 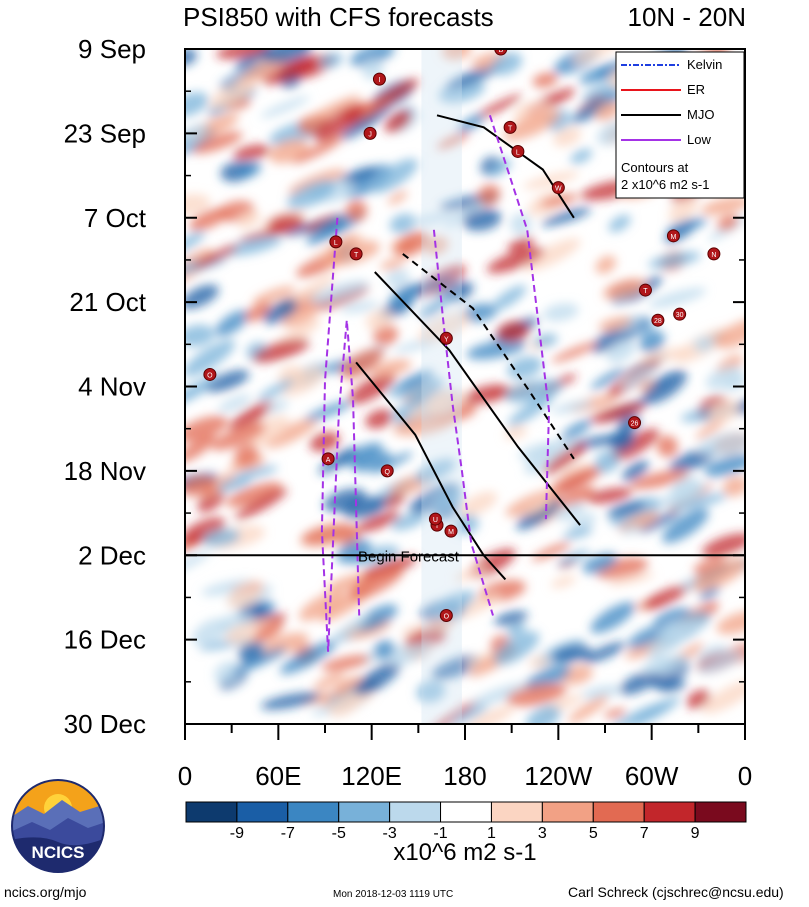 What do you see at coordinates (237, 833) in the screenshot?
I see `colorbar-tick-label: -9` at bounding box center [237, 833].